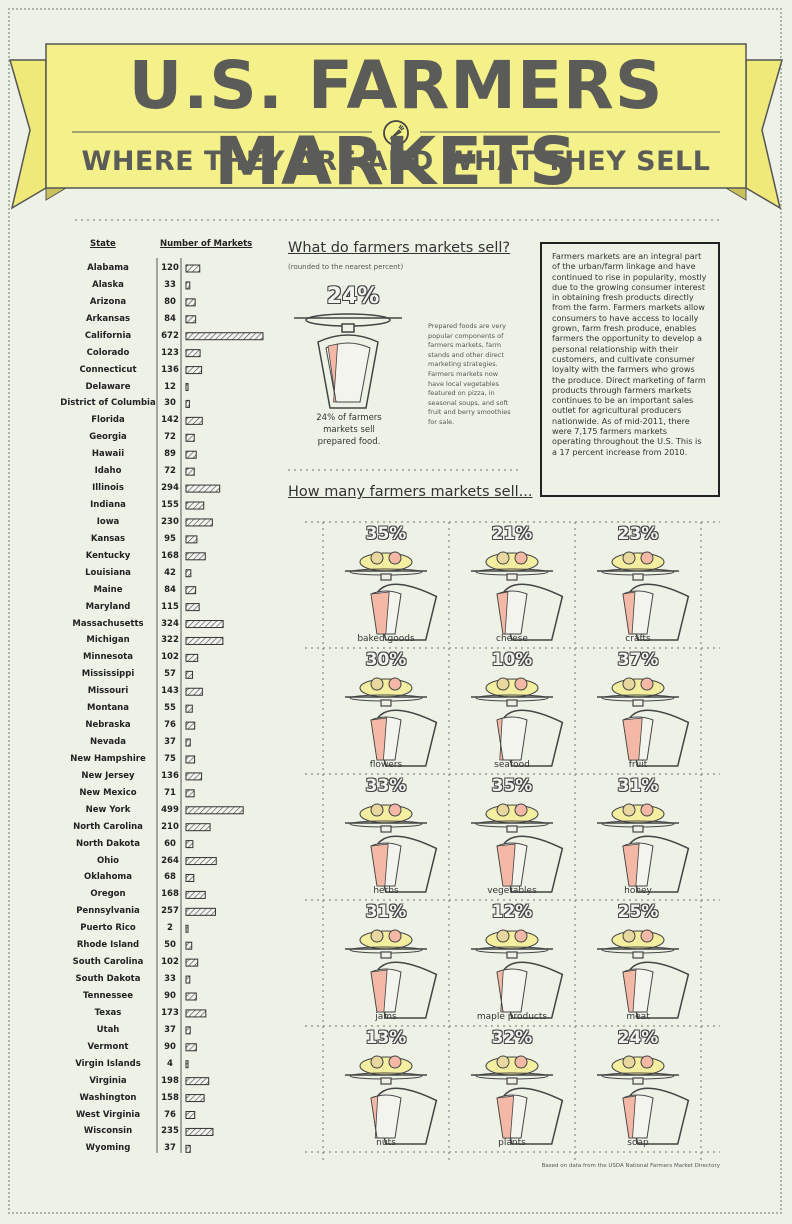 This screenshot has height=1224, width=792. What do you see at coordinates (170, 1080) in the screenshot?
I see `state-market-count: 198` at bounding box center [170, 1080].